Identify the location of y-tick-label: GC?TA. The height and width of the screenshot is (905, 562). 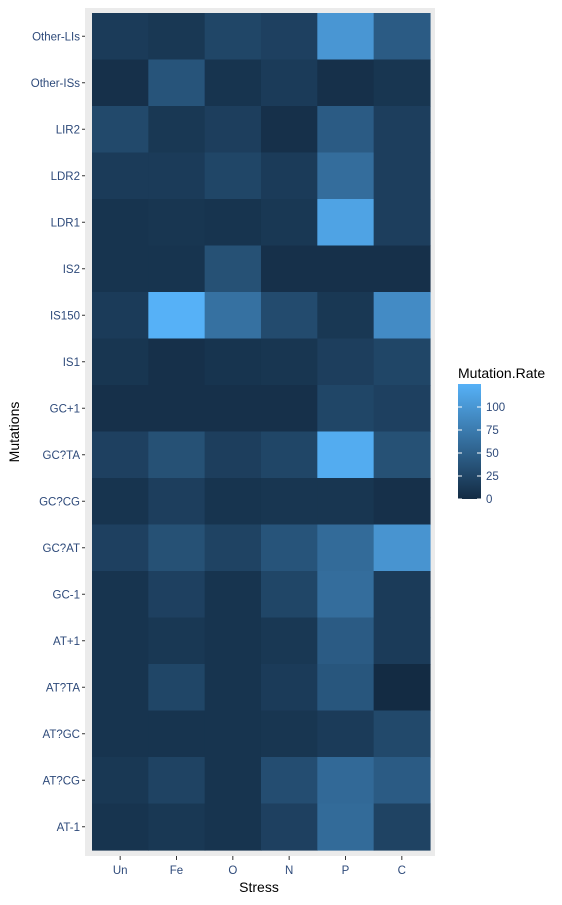
(62, 456).